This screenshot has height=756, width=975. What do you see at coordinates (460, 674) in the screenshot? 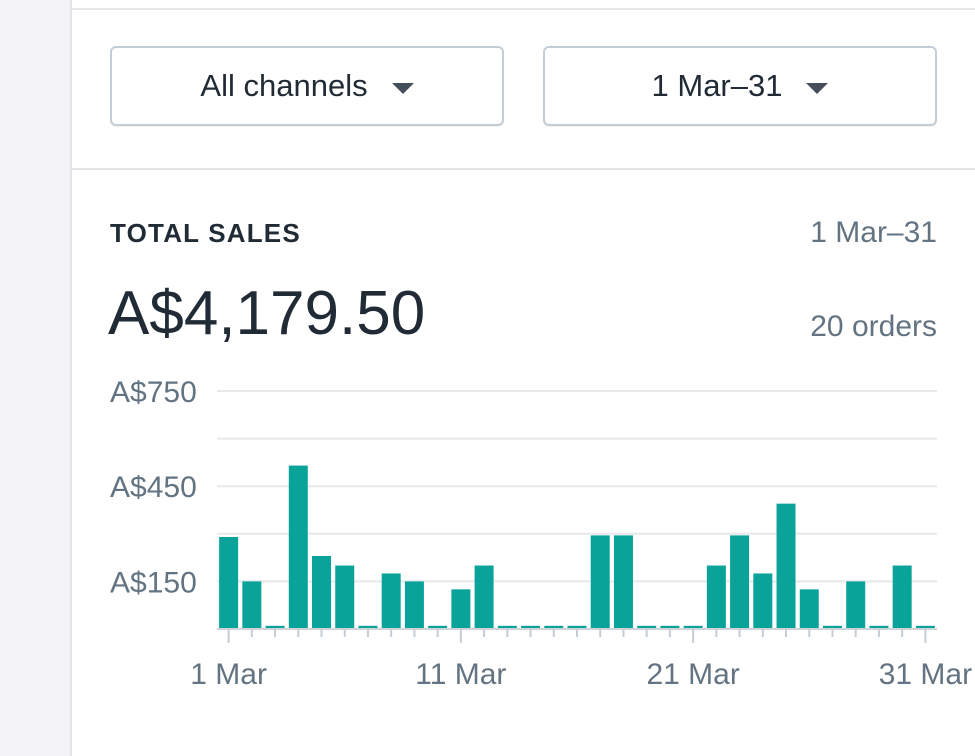
I see `x-tick-label: 11 Mar` at bounding box center [460, 674].